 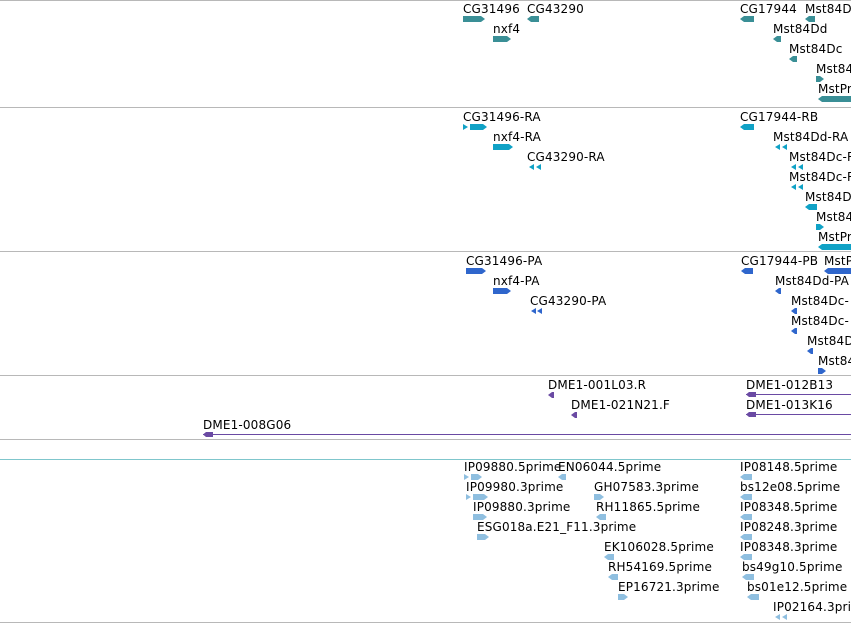 What do you see at coordinates (491, 9) in the screenshot?
I see `feature-label: CG31496` at bounding box center [491, 9].